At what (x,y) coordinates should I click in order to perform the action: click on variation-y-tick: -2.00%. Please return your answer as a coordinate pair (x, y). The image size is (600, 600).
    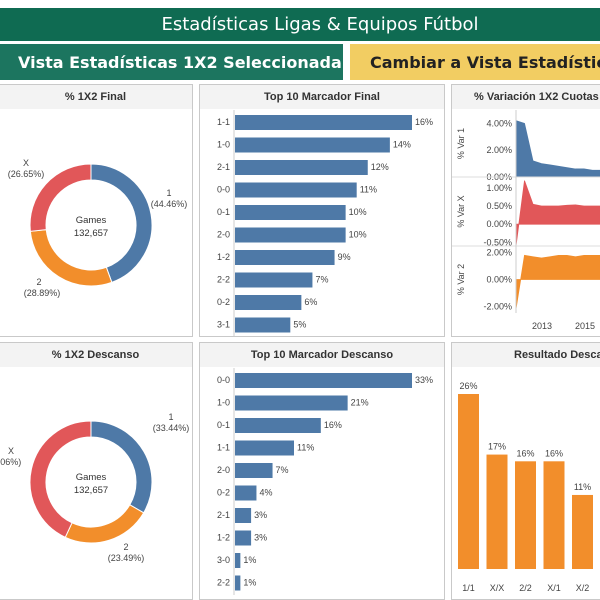
    Looking at the image, I should click on (497, 306).